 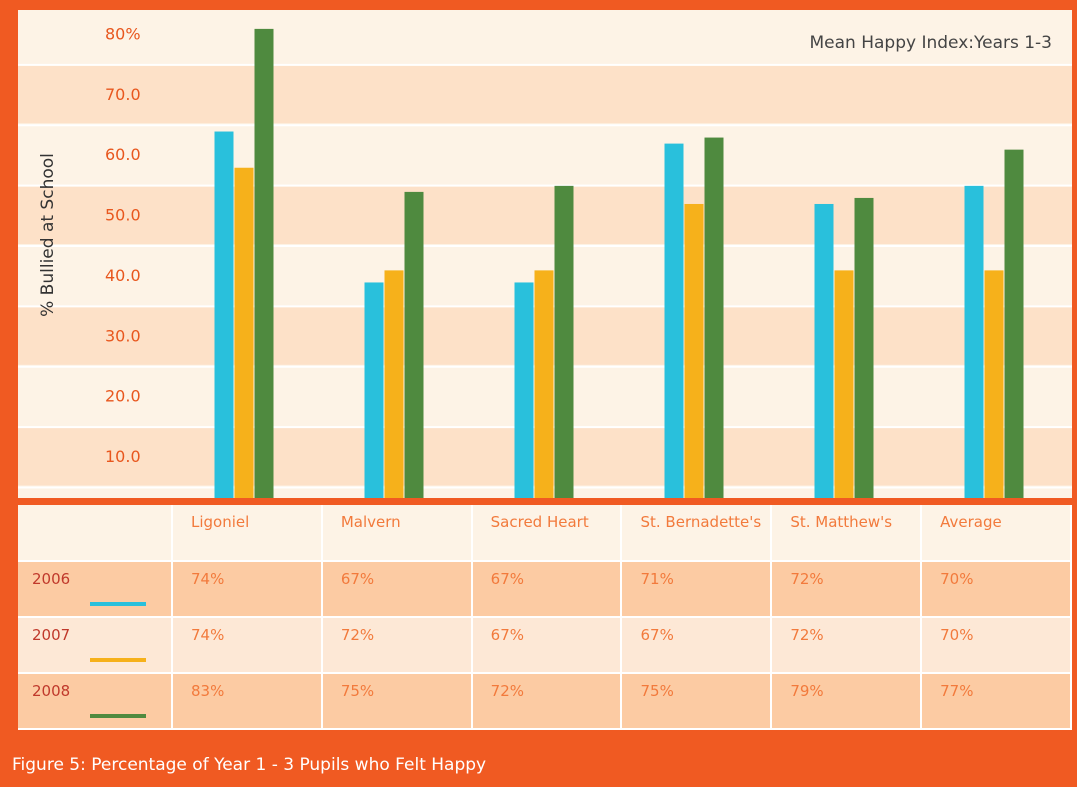 I want to click on row-label: 2008, so click(x=95, y=701).